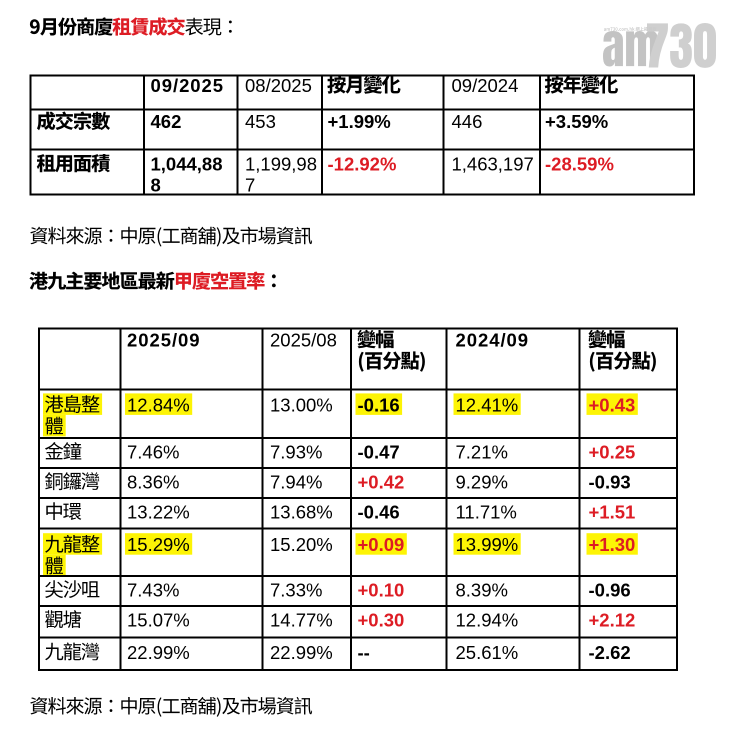 The width and height of the screenshot is (748, 739). Describe the element at coordinates (612, 620) in the screenshot. I see `svg-text: +2.12` at that location.